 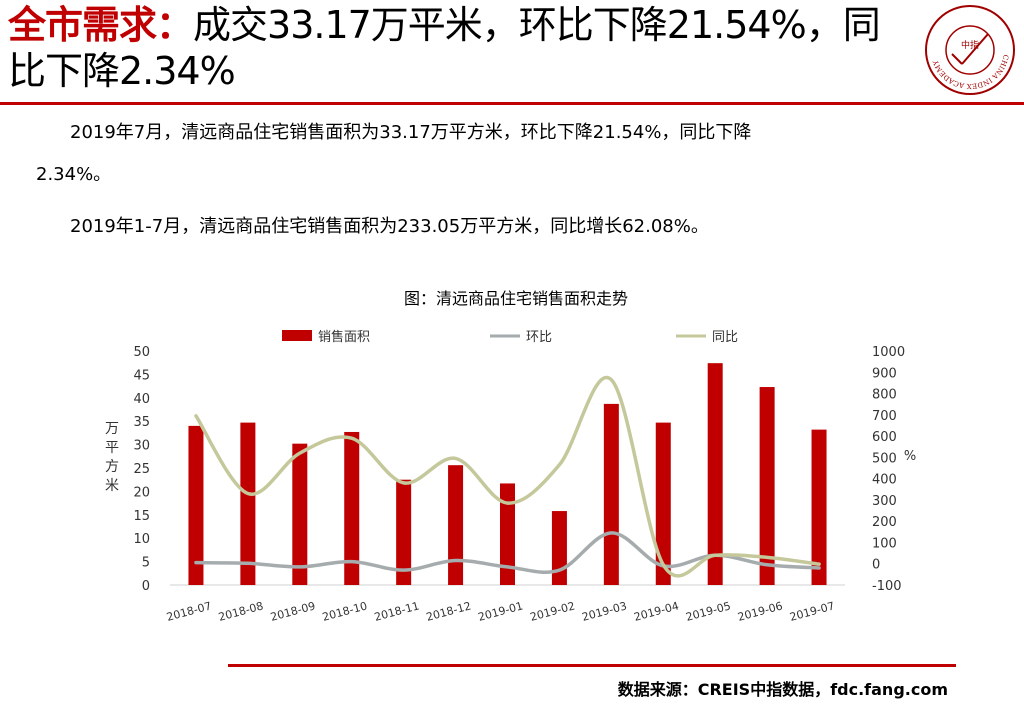 What do you see at coordinates (112, 486) in the screenshot?
I see `left-axis-label-char: 米` at bounding box center [112, 486].